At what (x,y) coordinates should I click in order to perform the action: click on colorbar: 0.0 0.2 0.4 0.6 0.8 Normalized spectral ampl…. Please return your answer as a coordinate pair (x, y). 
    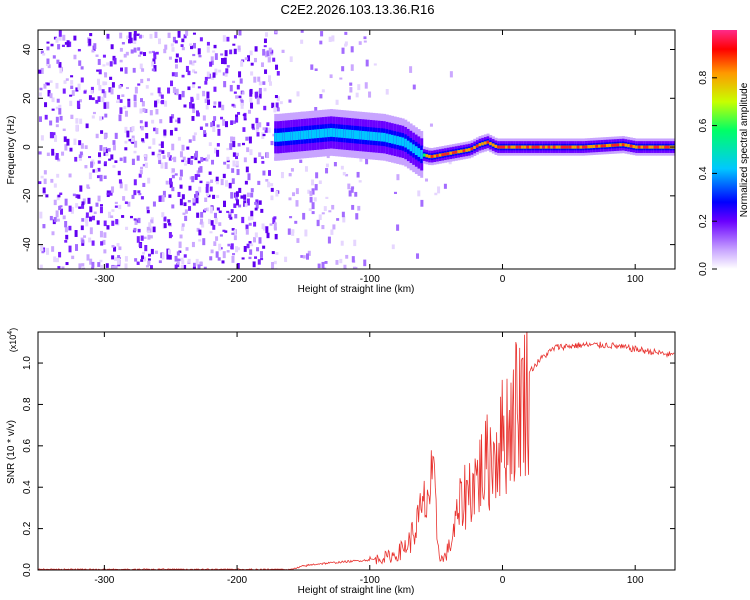
    Looking at the image, I should click on (724, 153).